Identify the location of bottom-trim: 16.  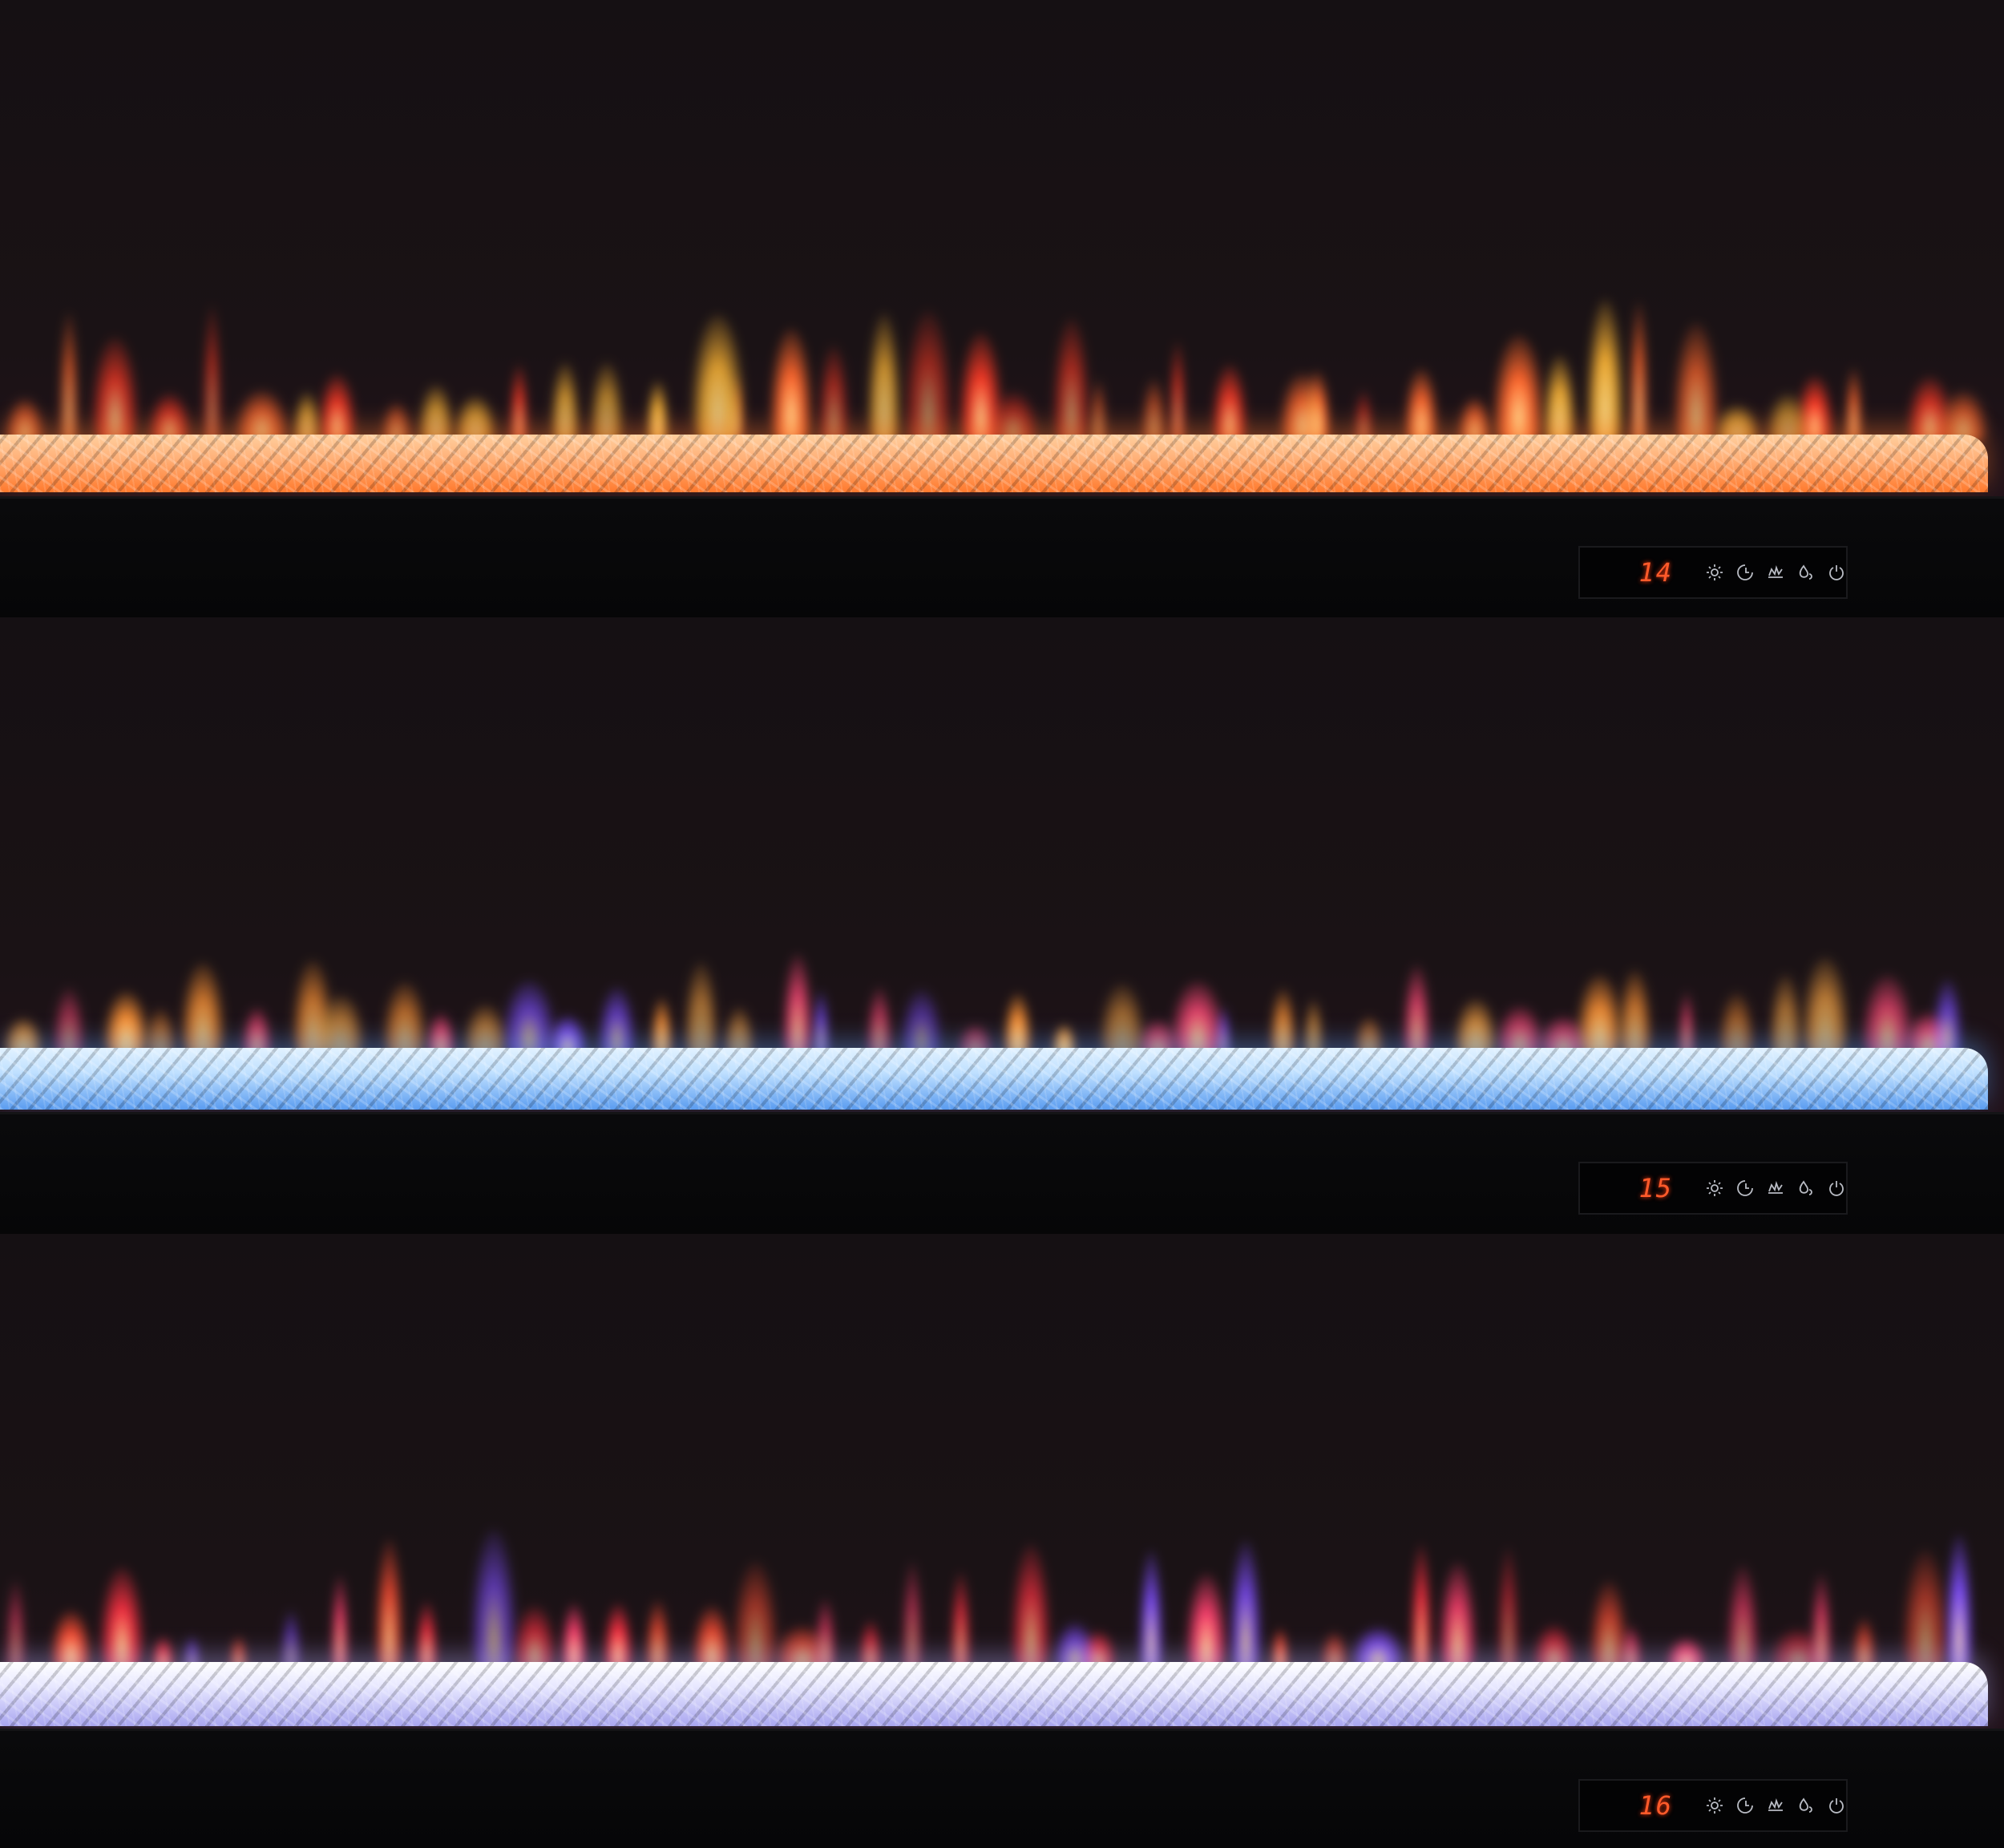
(1002, 1788).